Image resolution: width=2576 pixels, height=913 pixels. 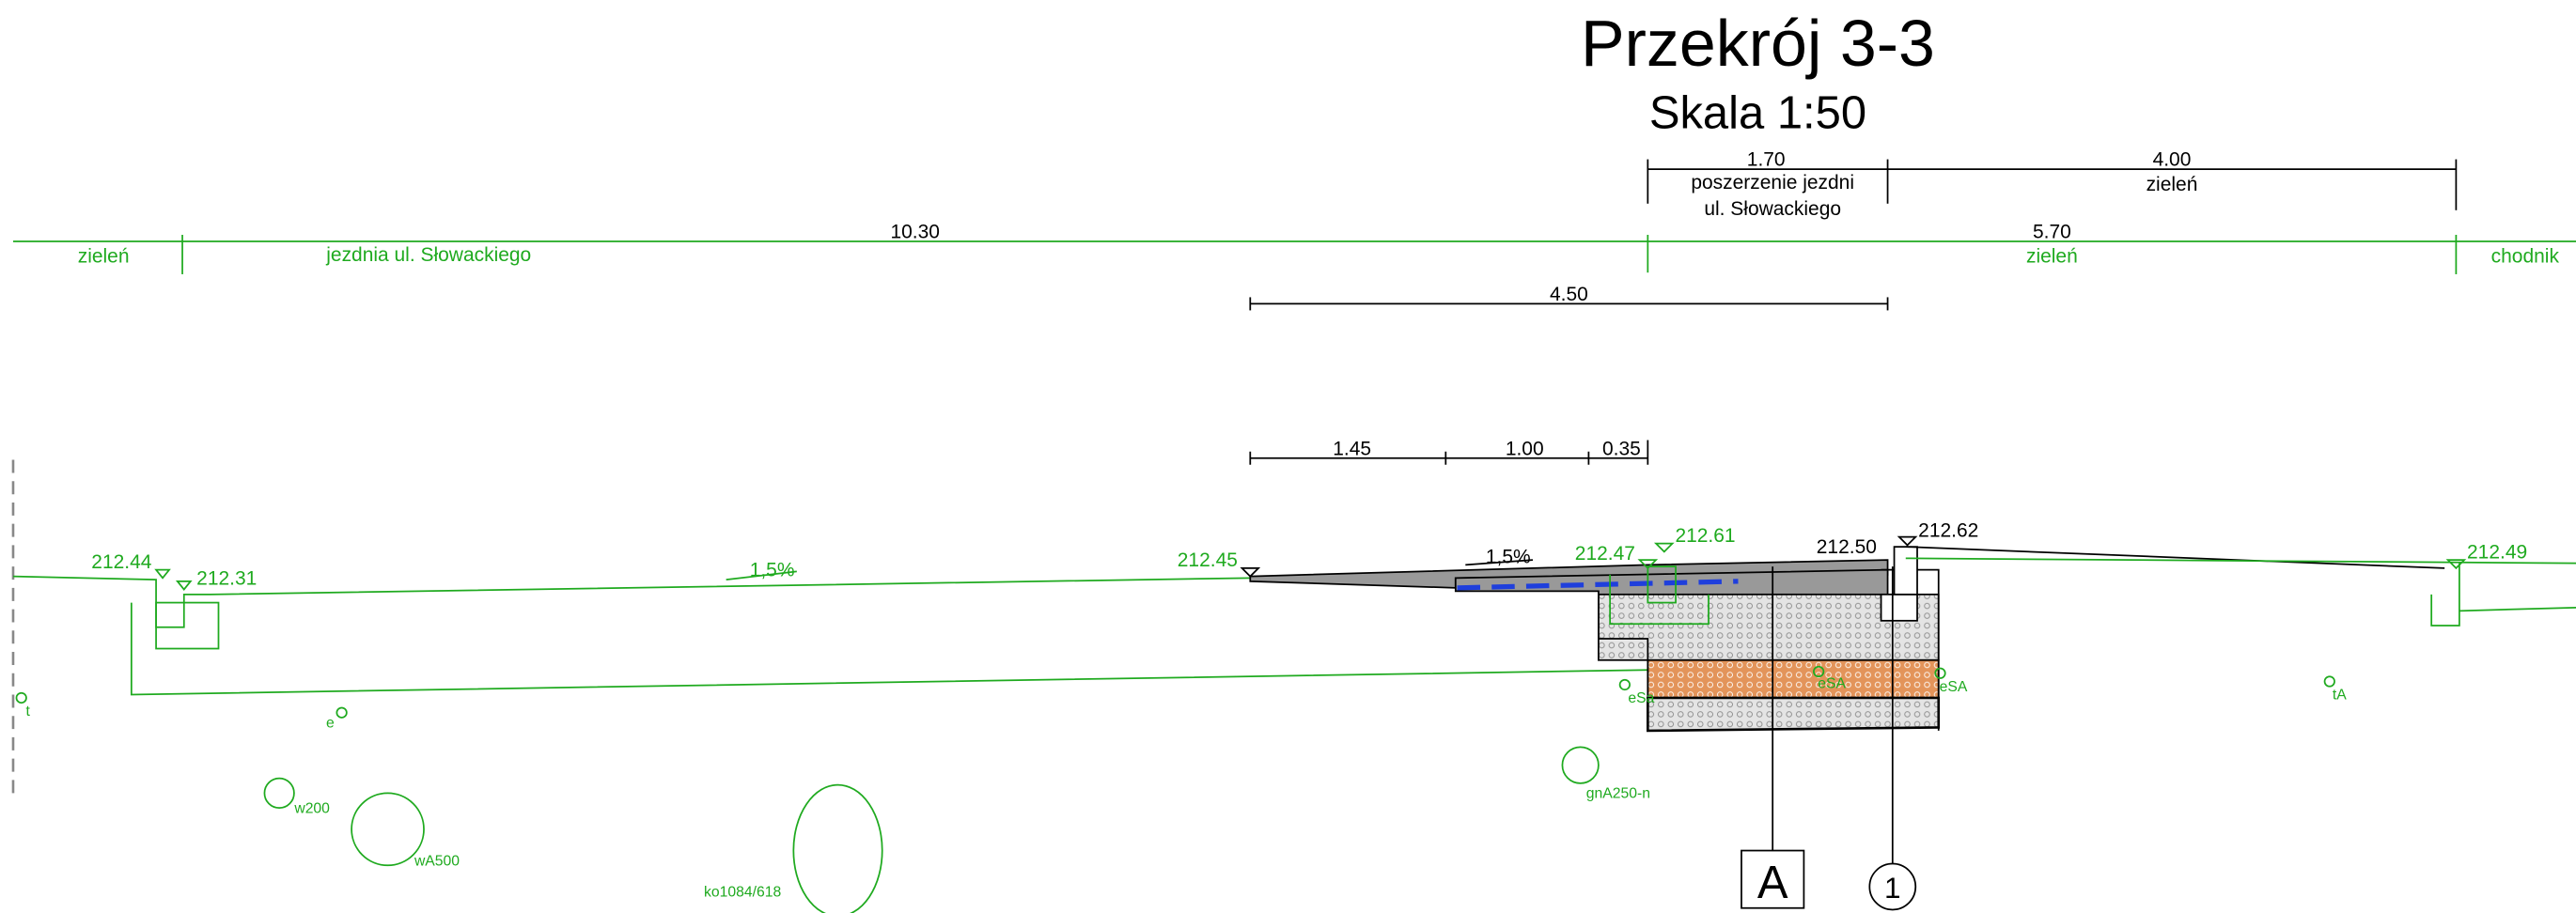 What do you see at coordinates (742, 892) in the screenshot?
I see `utility-label: ko1084/618` at bounding box center [742, 892].